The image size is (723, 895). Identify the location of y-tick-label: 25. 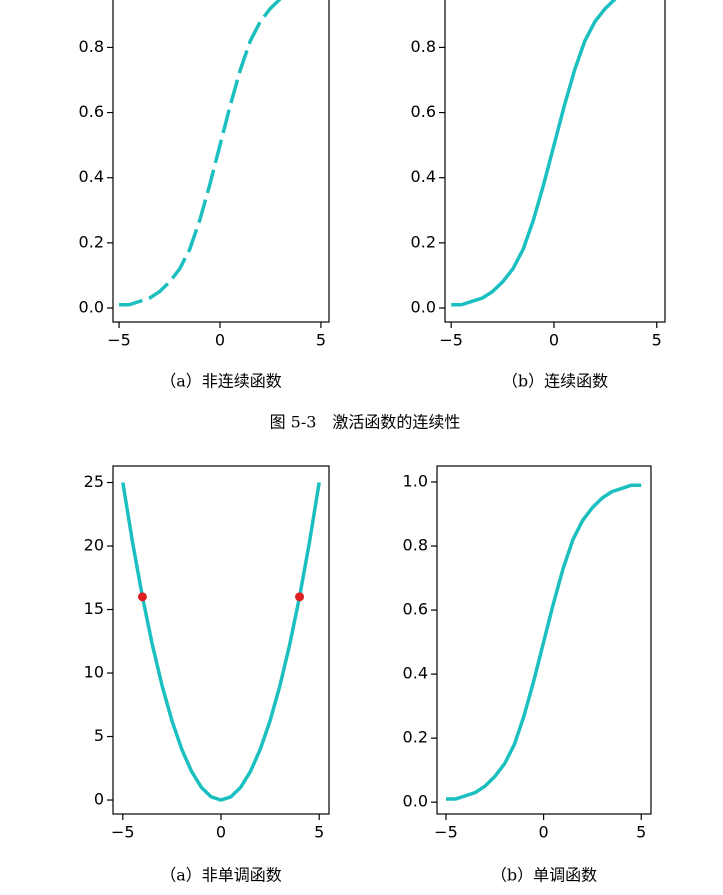
(94, 481).